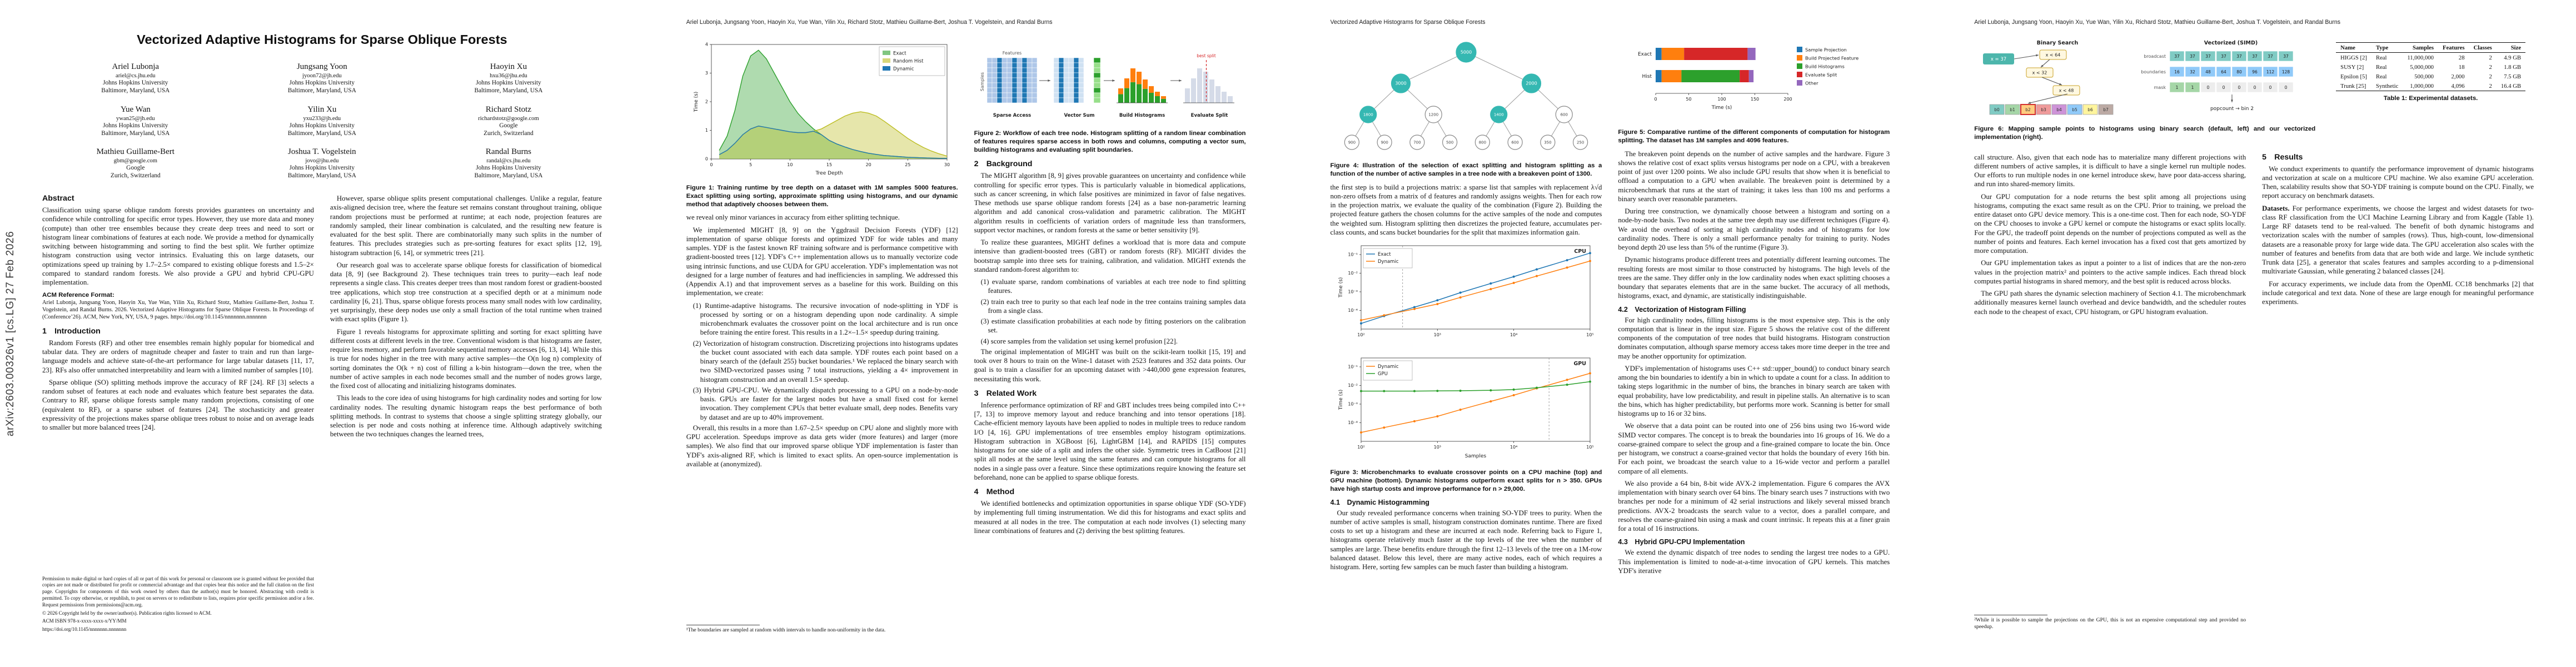  What do you see at coordinates (982, 81) in the screenshot?
I see `svg-text: Samples` at bounding box center [982, 81].